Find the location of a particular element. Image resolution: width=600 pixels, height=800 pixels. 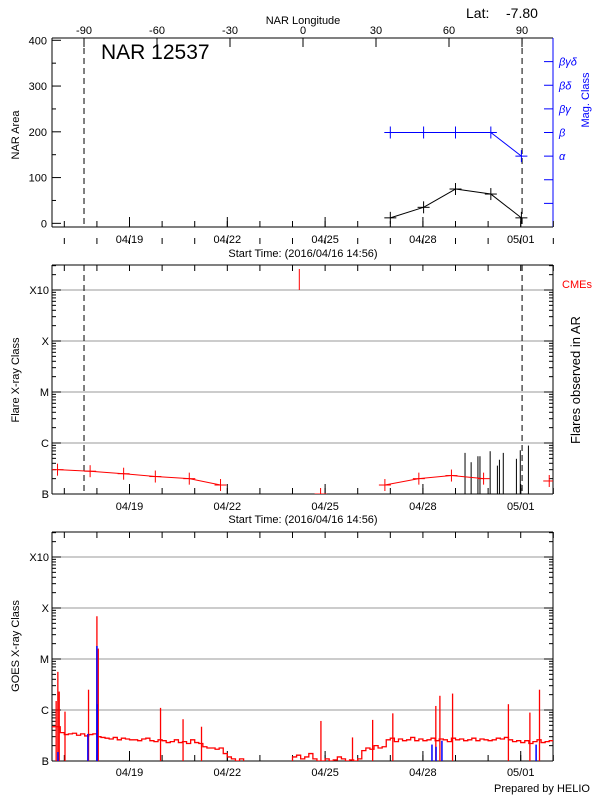

y-tick-label: 0 is located at coordinates (44, 224).